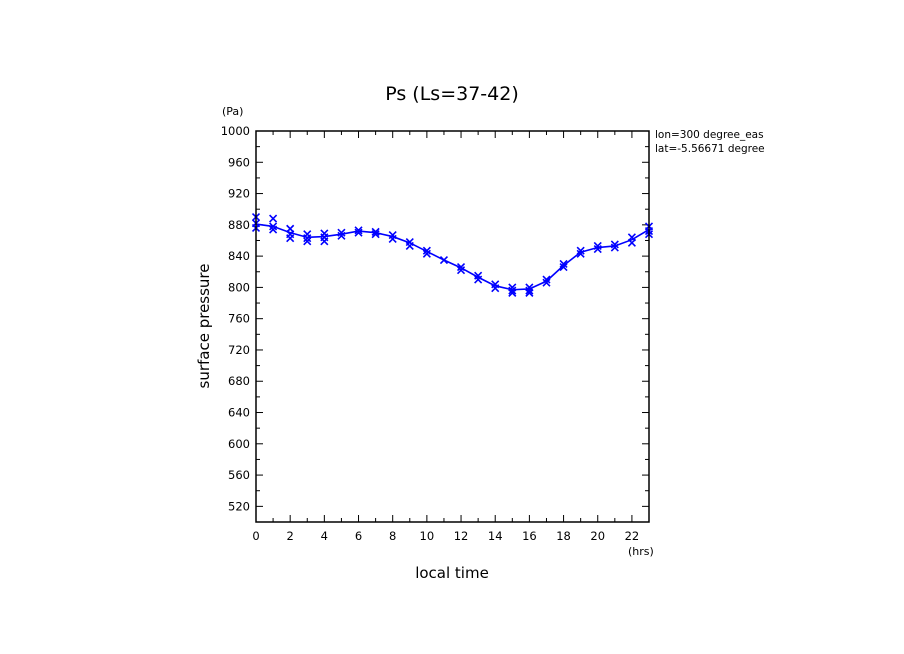 Image resolution: width=904 pixels, height=654 pixels. What do you see at coordinates (632, 536) in the screenshot?
I see `x-tick-label: 22` at bounding box center [632, 536].